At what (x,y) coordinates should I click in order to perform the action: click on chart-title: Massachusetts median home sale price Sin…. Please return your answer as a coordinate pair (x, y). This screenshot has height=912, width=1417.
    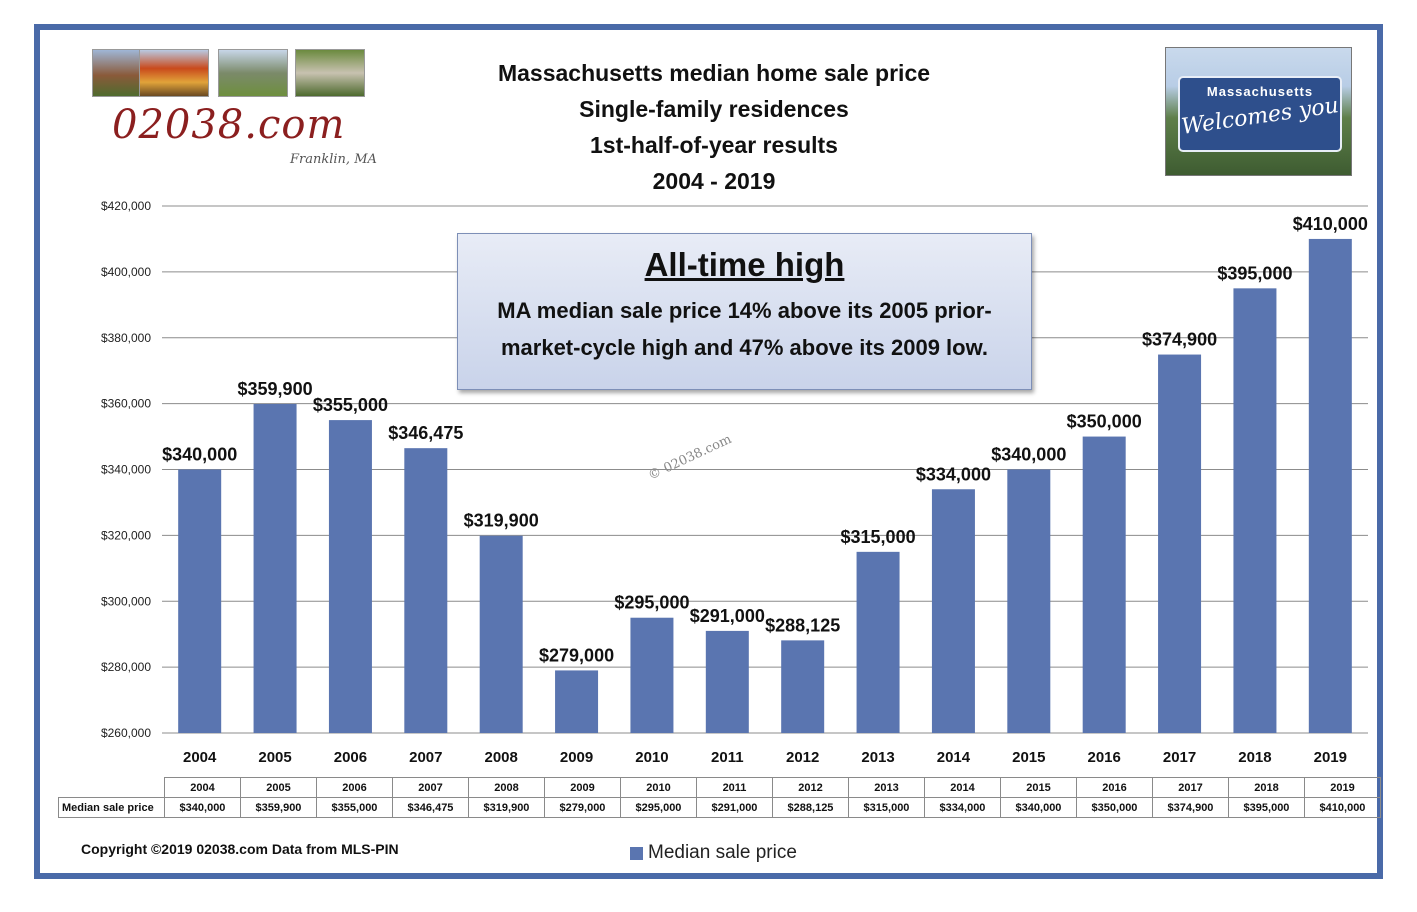
    Looking at the image, I should click on (714, 127).